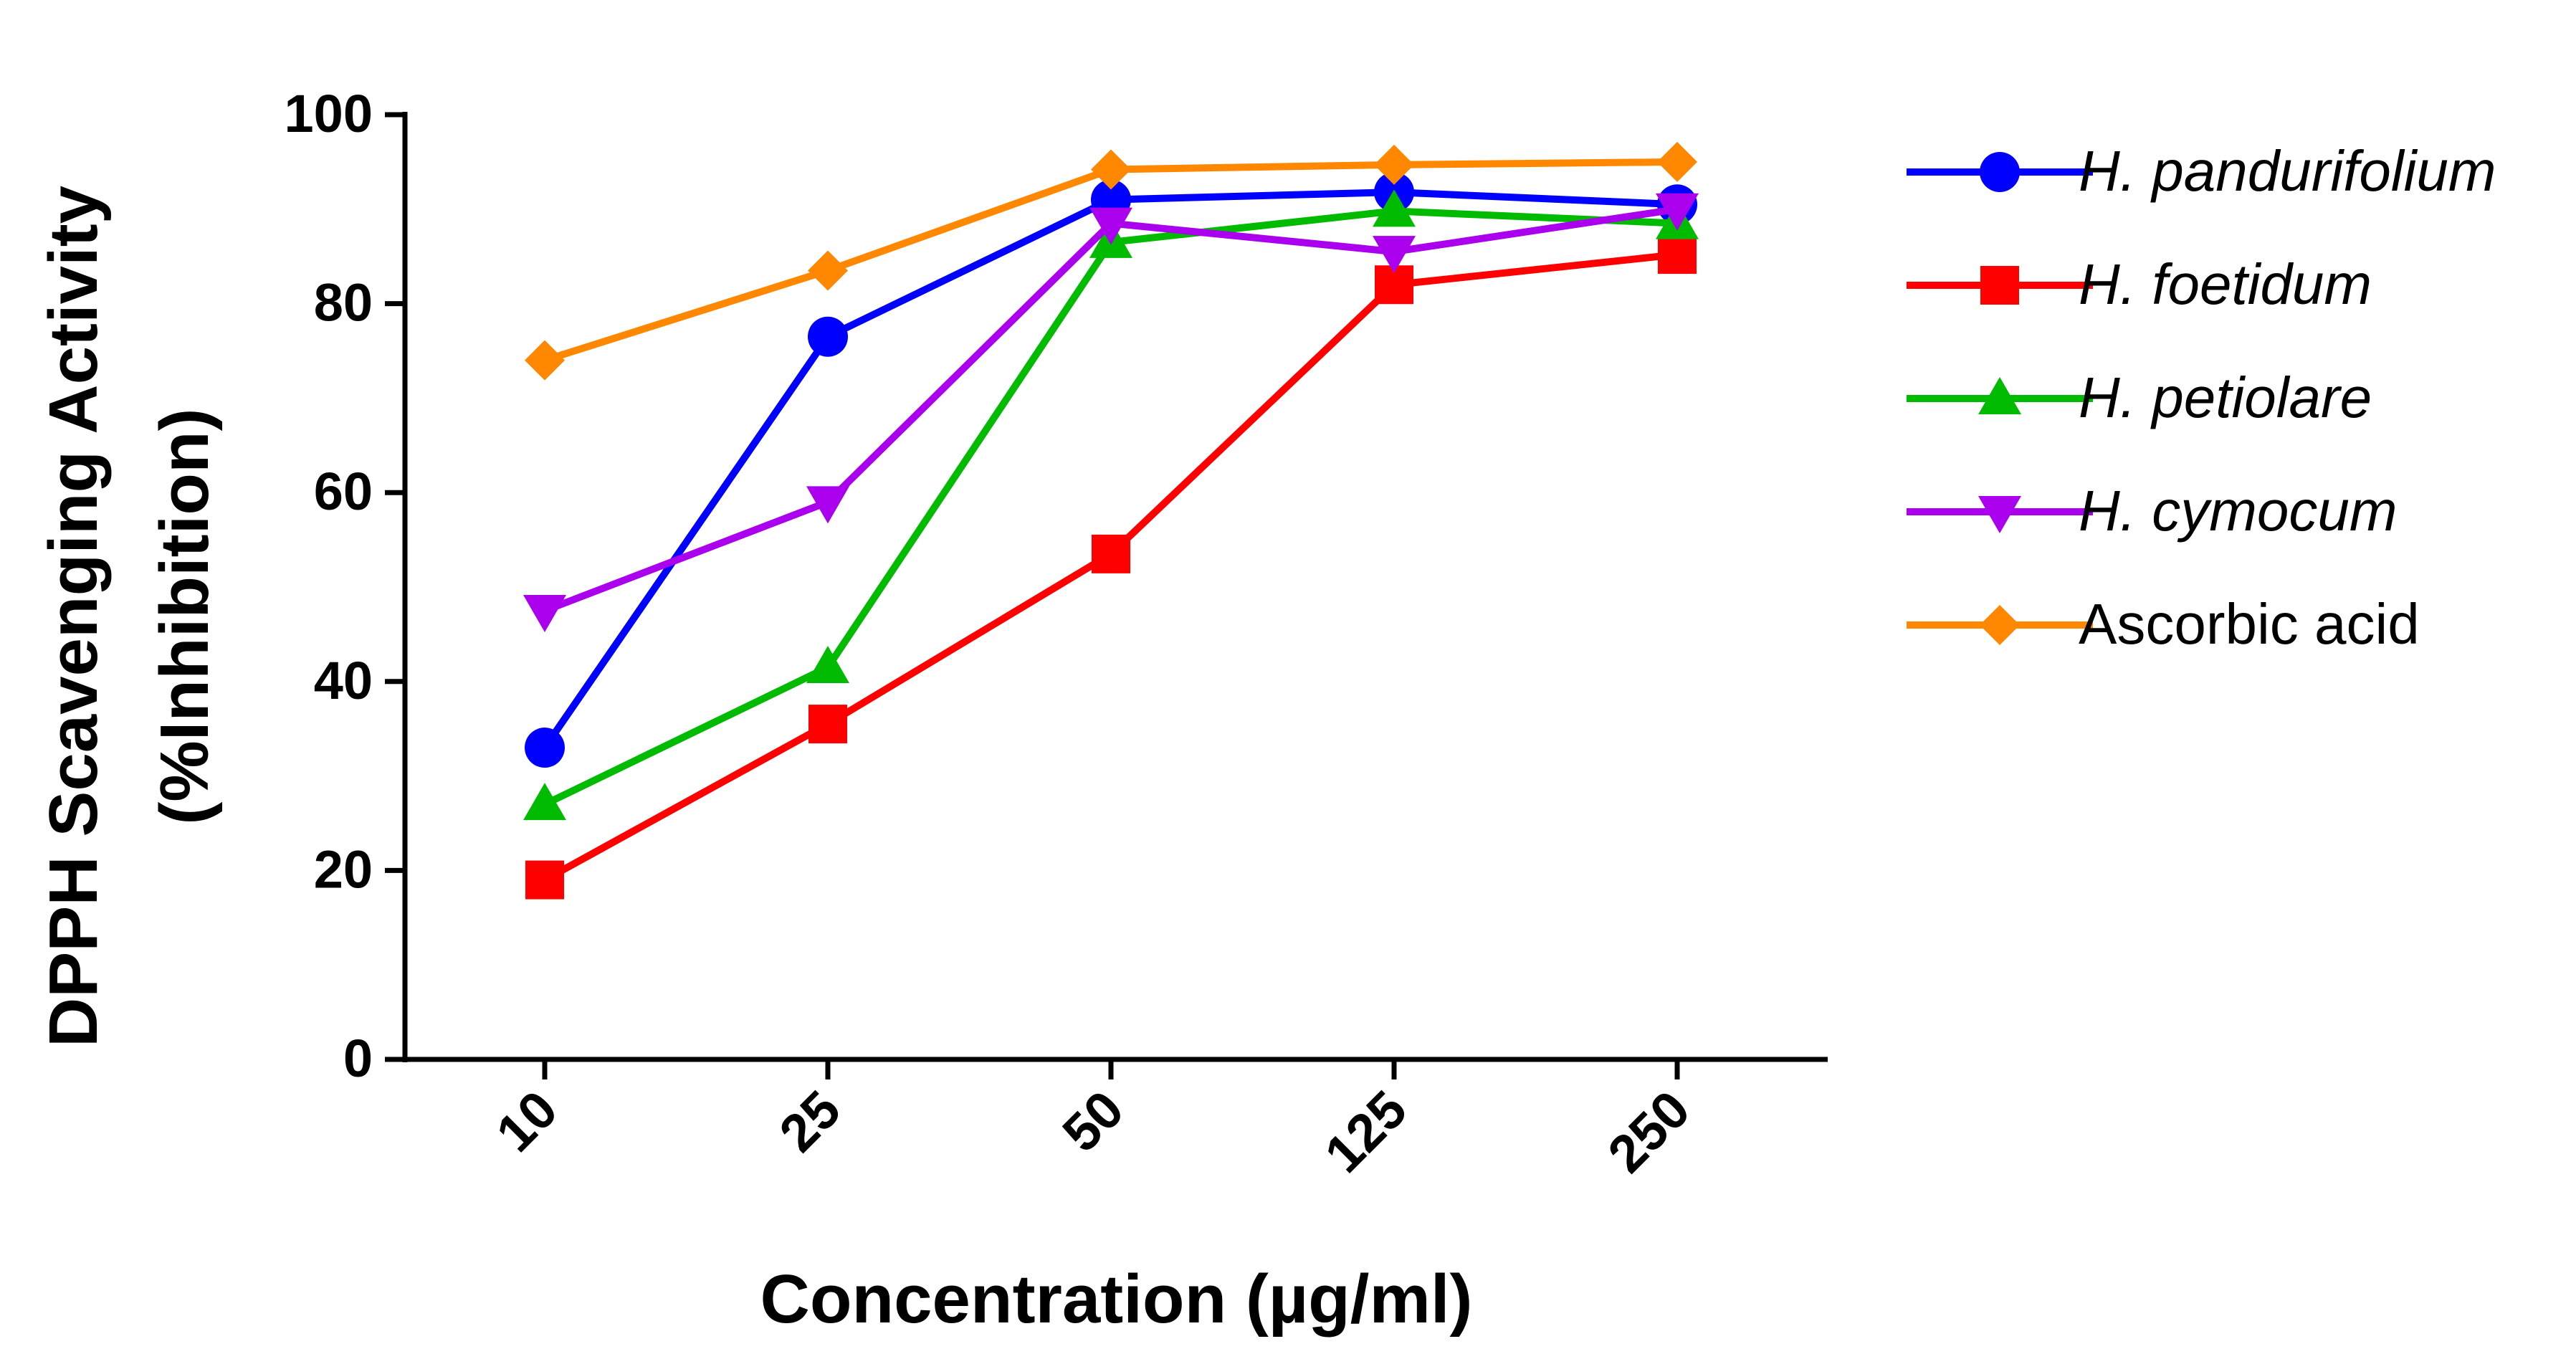 The image size is (2576, 1354). I want to click on legend-entry: H. cymocum, so click(2152, 511).